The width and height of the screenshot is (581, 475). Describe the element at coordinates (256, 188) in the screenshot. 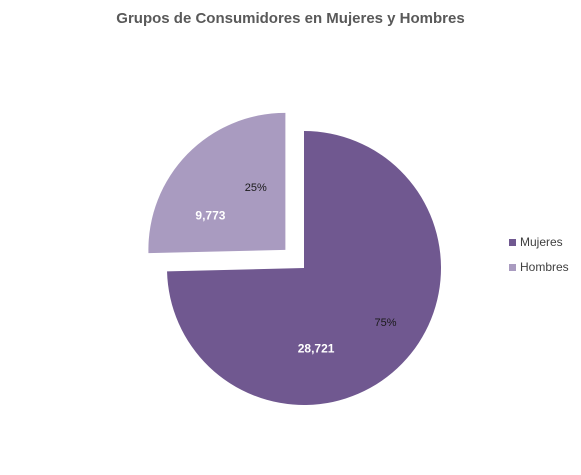

I see `percent-label-hombres: 25%` at that location.